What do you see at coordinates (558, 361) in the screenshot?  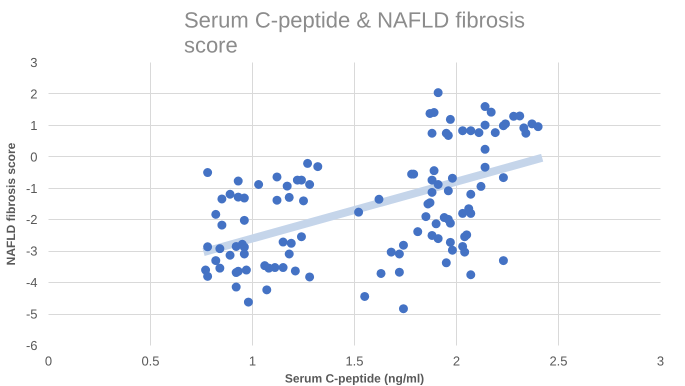 I see `x-tick-label: 2.5` at bounding box center [558, 361].